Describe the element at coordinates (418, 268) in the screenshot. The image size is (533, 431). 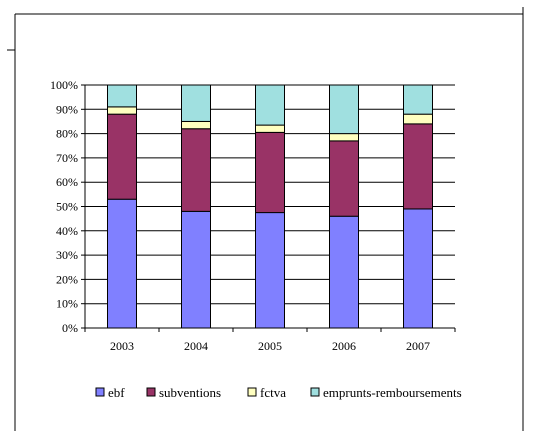
I see `bar-ebf-2007` at that location.